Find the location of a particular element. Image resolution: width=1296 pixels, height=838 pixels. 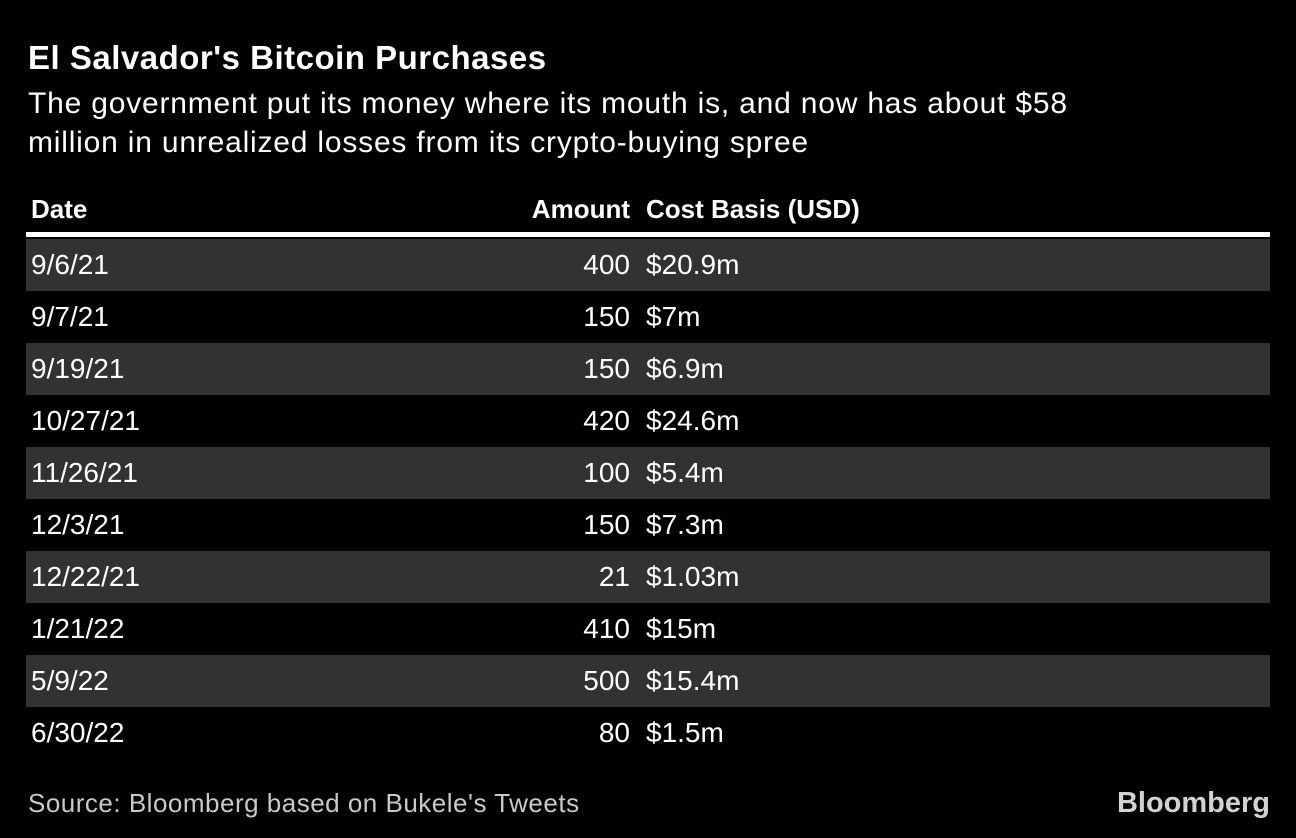

cell-cost-basis: $24.6m is located at coordinates (693, 420).